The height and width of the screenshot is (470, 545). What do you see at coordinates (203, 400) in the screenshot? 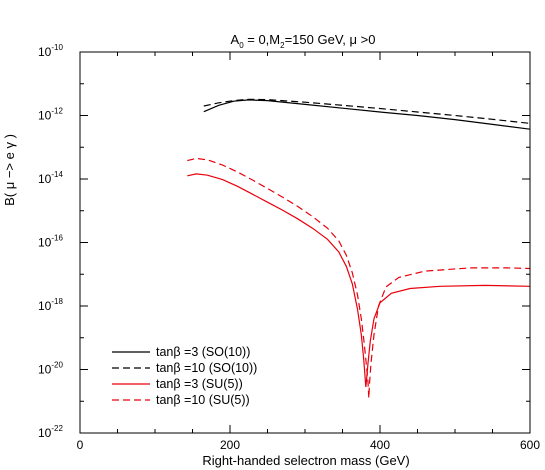
I see `legend-label-4: tanβ =10 (SU(5))` at bounding box center [203, 400].